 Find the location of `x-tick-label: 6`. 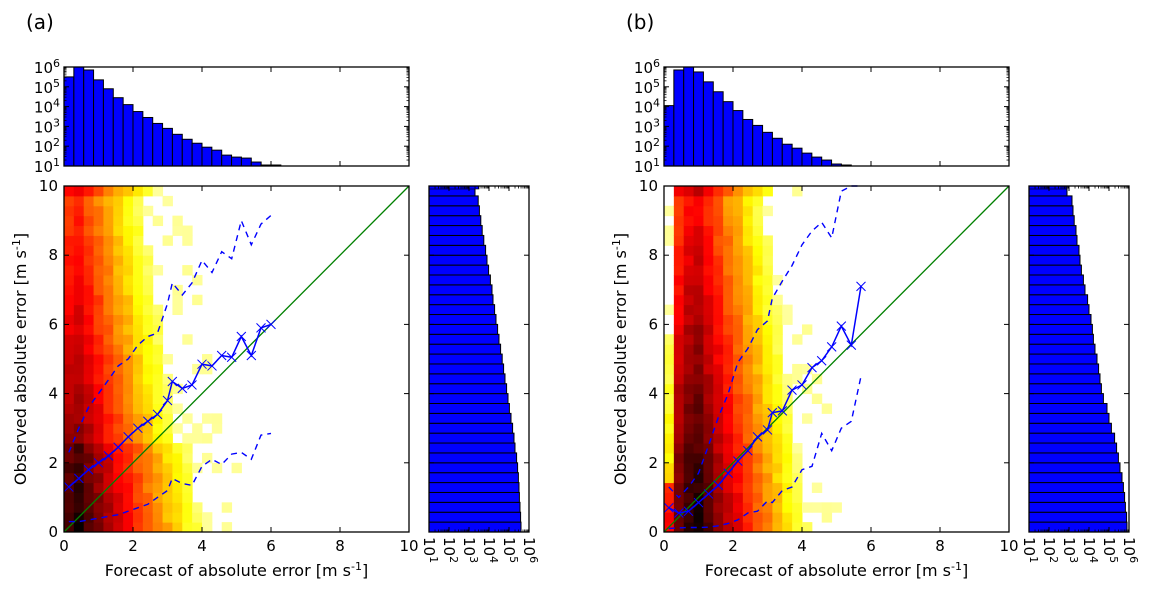

x-tick-label: 6 is located at coordinates (271, 546).